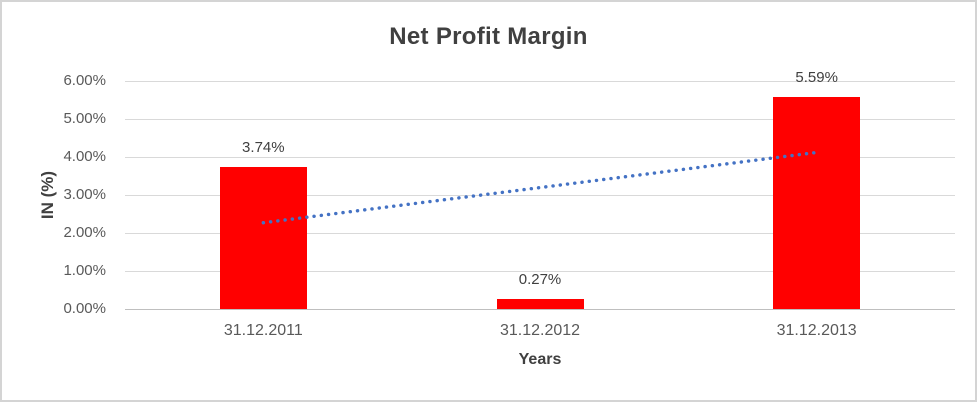 This screenshot has width=977, height=402. Describe the element at coordinates (263, 147) in the screenshot. I see `bar-data-label: 3.74%` at that location.